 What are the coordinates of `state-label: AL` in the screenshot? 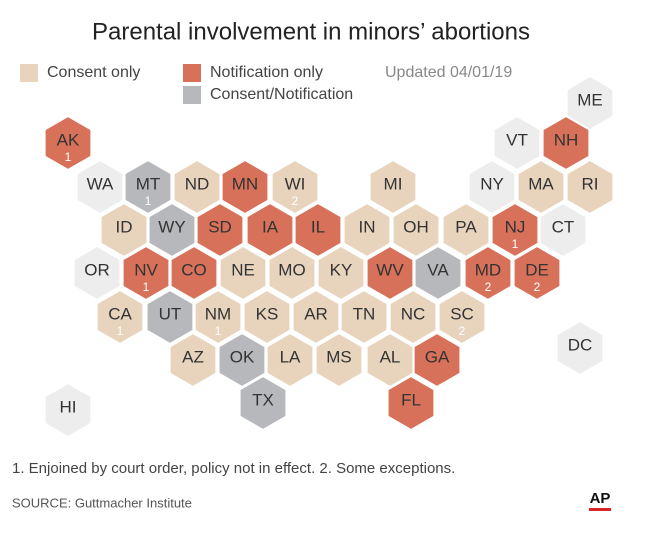 It's located at (390, 356).